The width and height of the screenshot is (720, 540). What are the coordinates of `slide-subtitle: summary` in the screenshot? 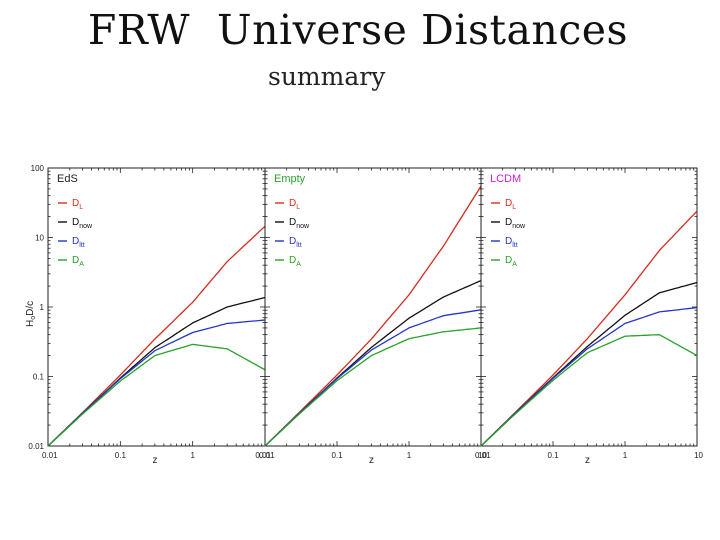 It's located at (327, 76).